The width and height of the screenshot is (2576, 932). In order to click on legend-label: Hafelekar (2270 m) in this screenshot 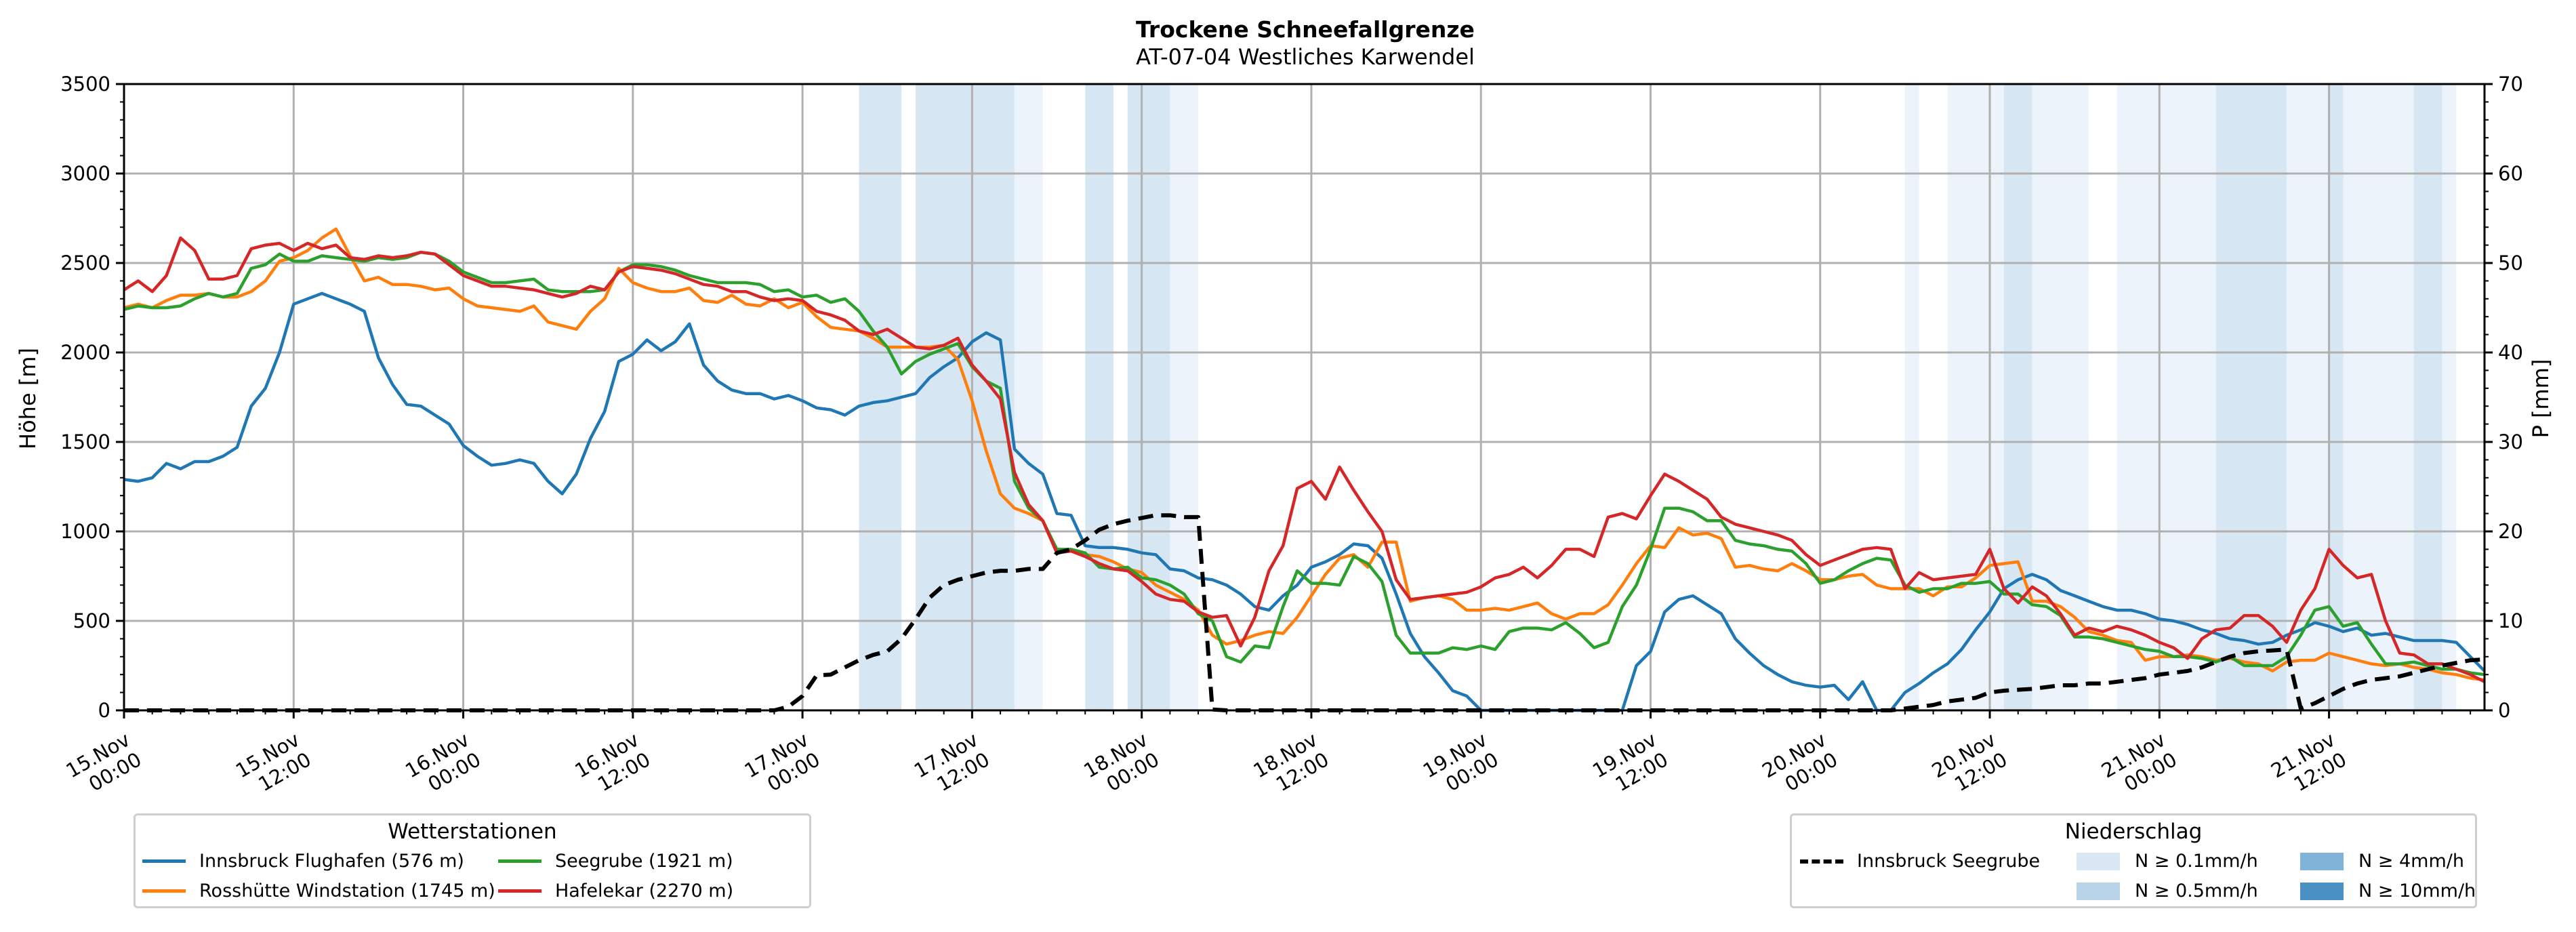, I will do `click(645, 890)`.